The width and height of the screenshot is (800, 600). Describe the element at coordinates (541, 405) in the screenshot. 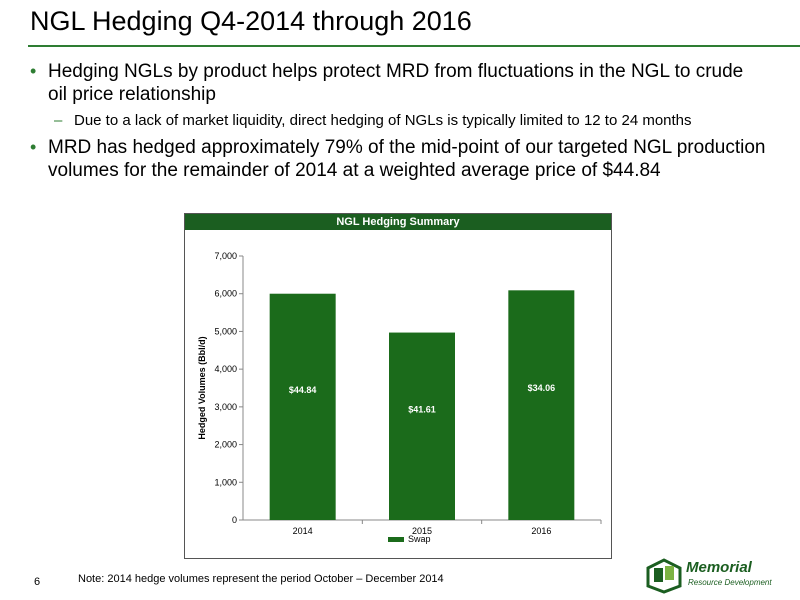

I see `bar-2016` at that location.